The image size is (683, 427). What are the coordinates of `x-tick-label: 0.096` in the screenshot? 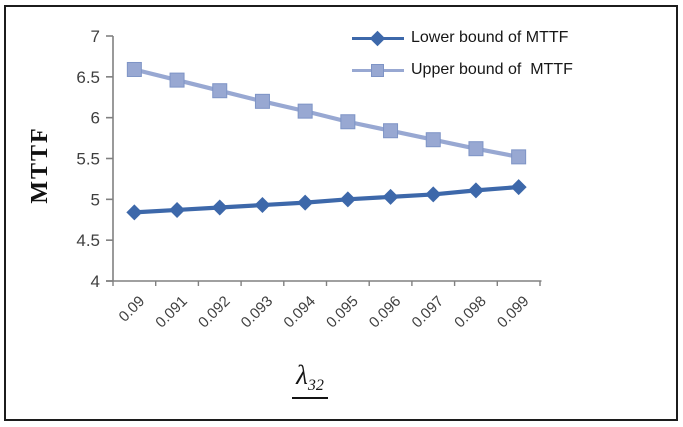 It's located at (385, 312).